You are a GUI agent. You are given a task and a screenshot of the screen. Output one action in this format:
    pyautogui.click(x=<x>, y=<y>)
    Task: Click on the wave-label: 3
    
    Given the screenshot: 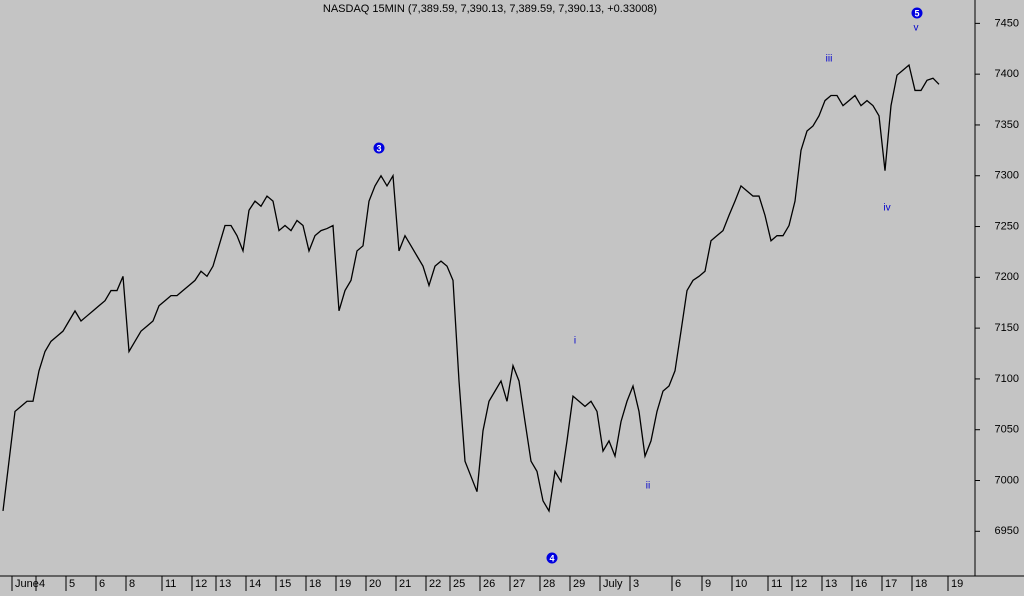 What is the action you would take?
    pyautogui.click(x=378, y=148)
    